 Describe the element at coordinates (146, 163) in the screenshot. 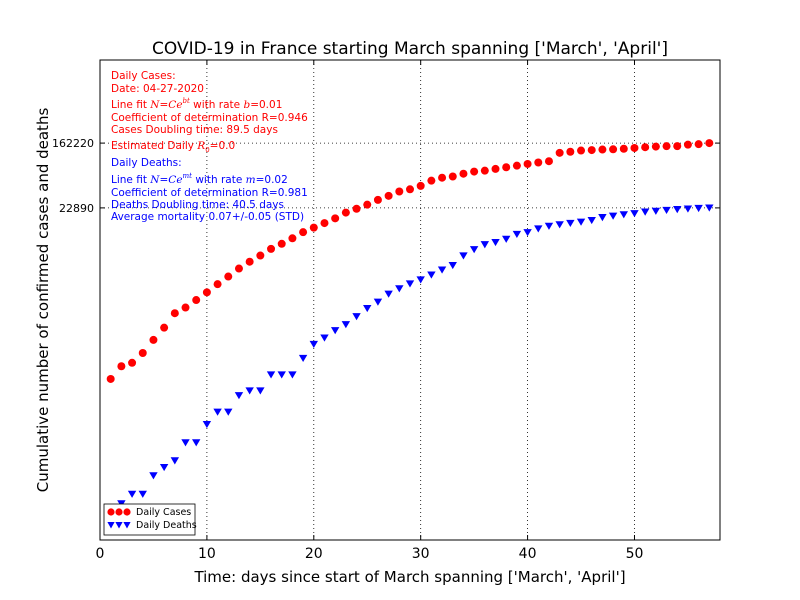

I see `deaths-annotation-header: Daily Deaths:` at that location.